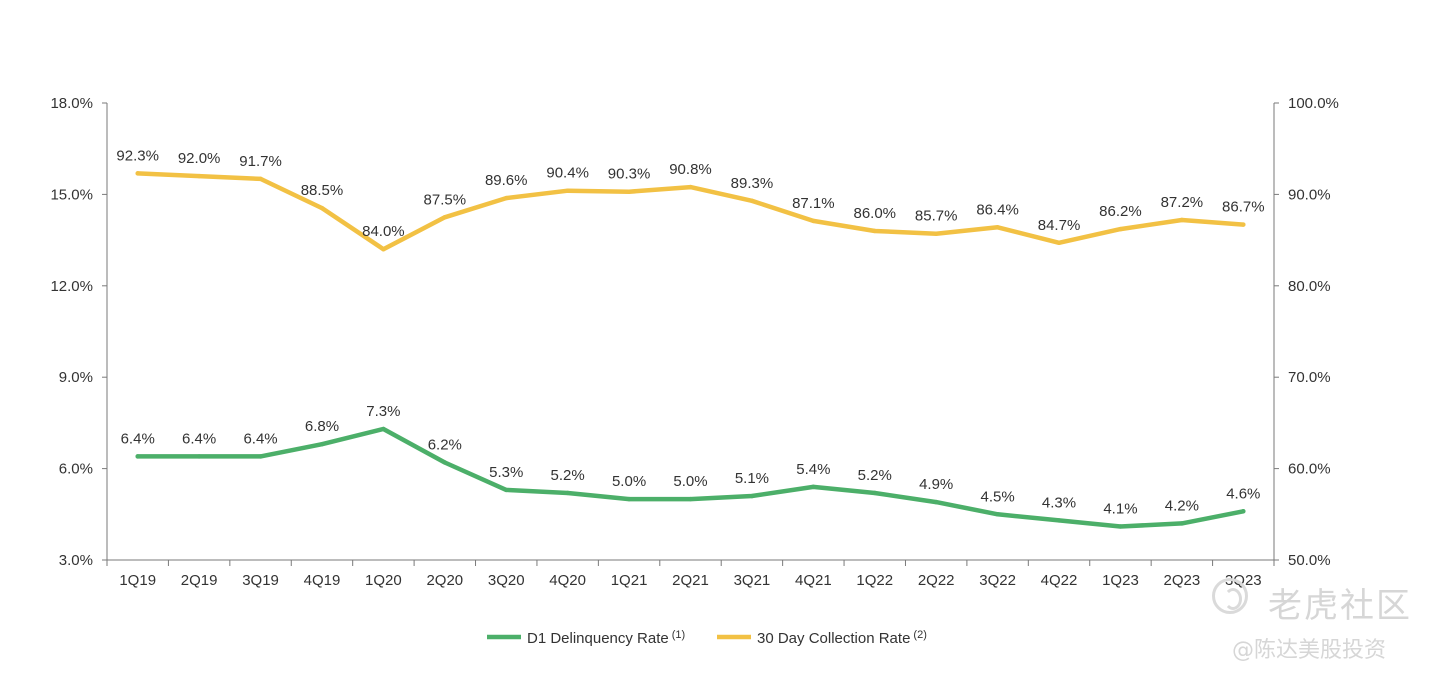  Describe the element at coordinates (752, 580) in the screenshot. I see `x-tick-label: 3Q21` at that location.